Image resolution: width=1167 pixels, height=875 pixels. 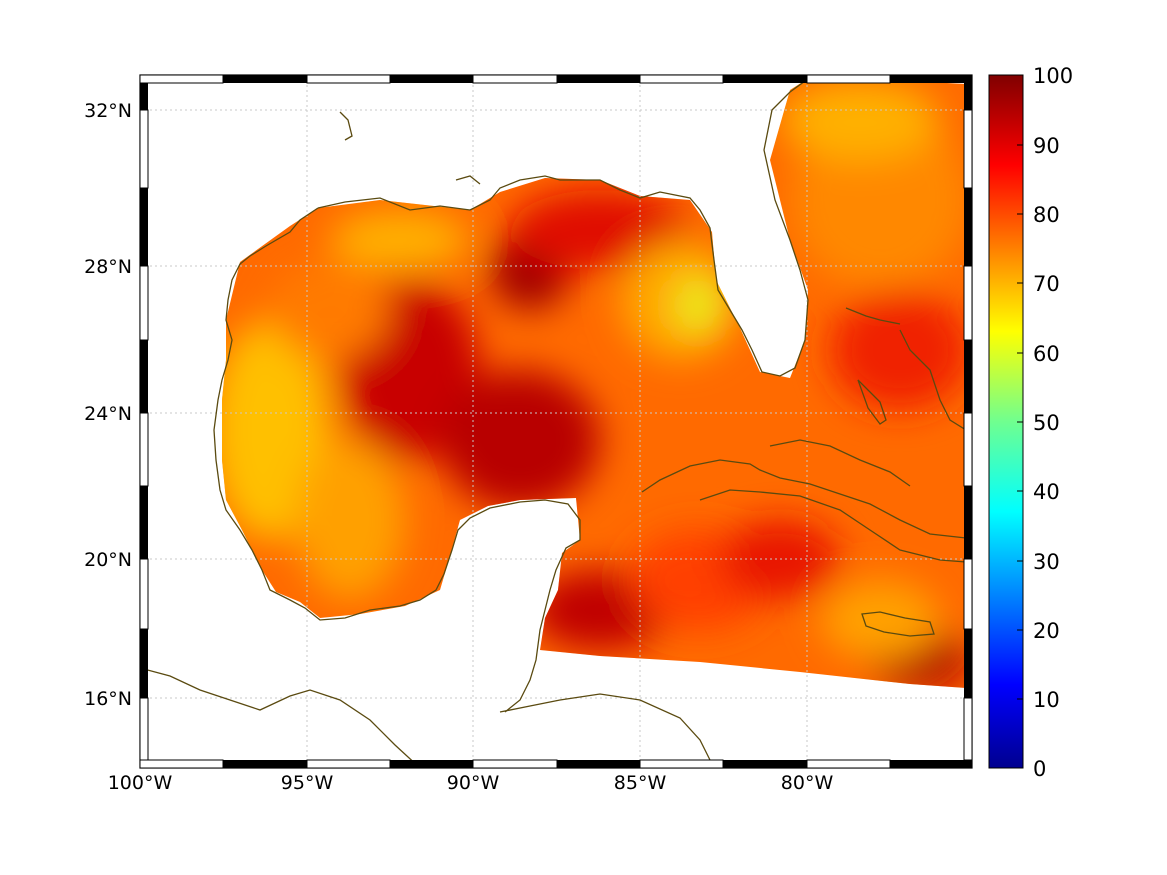 What do you see at coordinates (1039, 769) in the screenshot?
I see `colorbar-label-0: 0` at bounding box center [1039, 769].